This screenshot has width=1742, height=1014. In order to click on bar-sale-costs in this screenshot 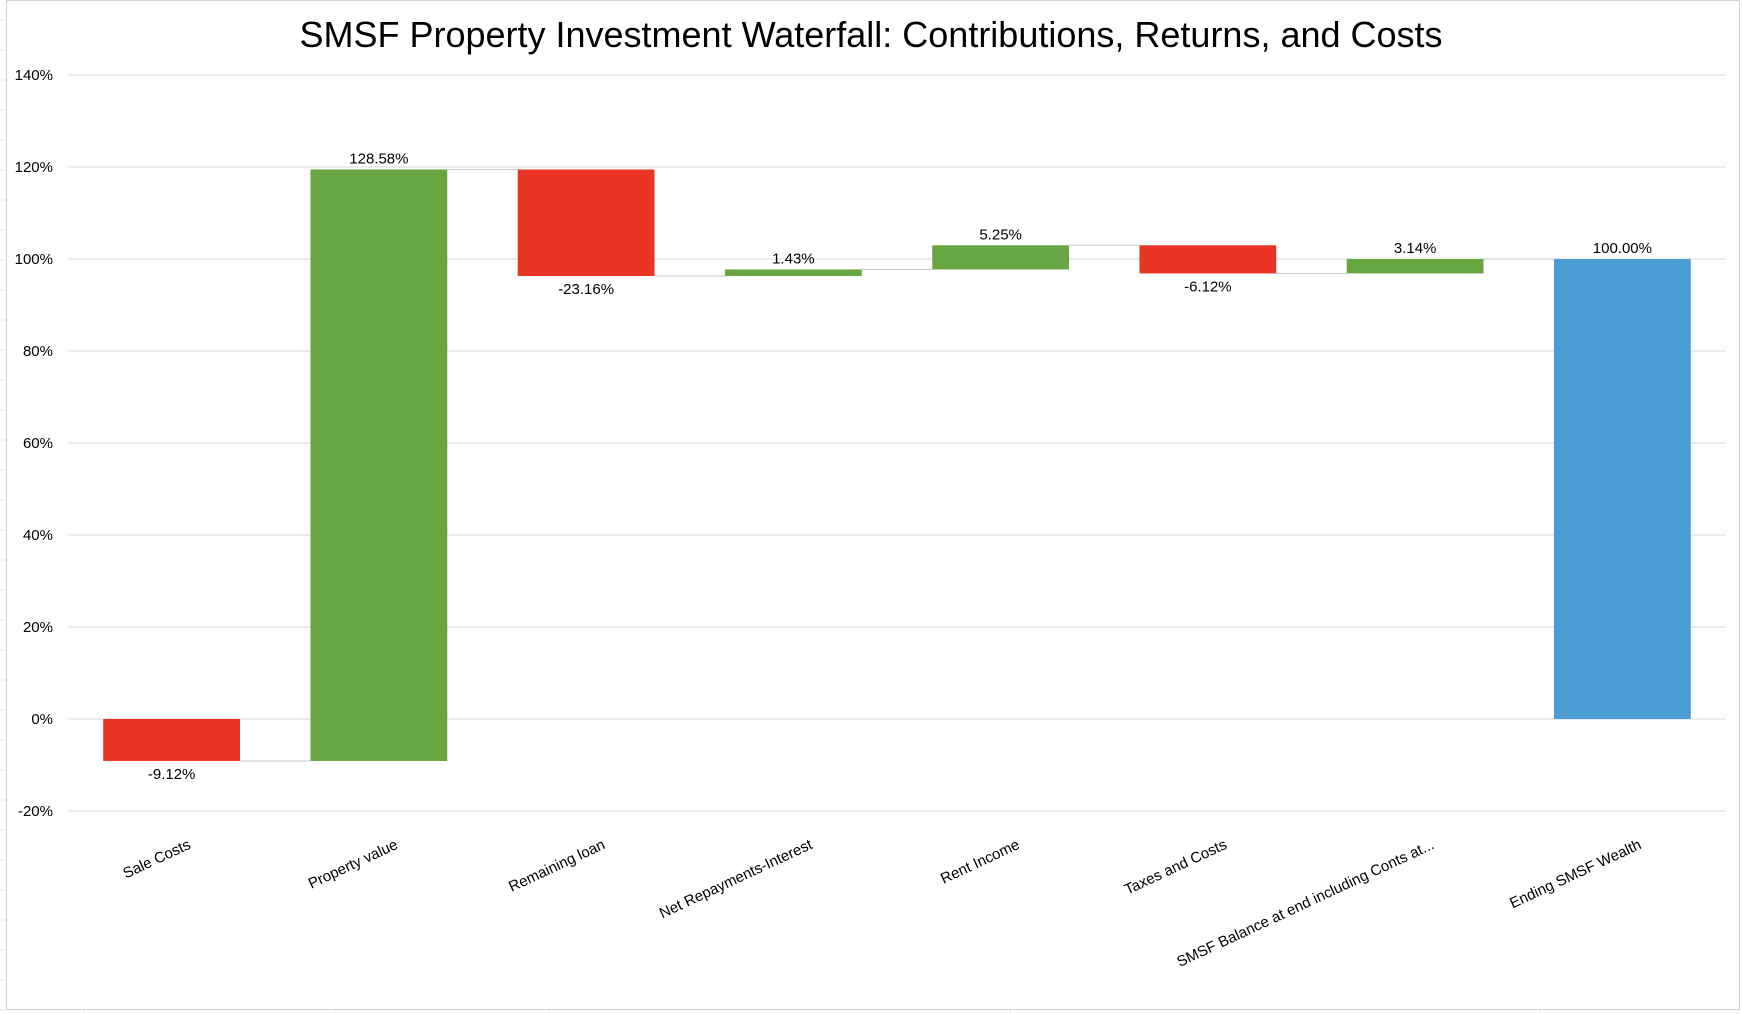, I will do `click(172, 740)`.